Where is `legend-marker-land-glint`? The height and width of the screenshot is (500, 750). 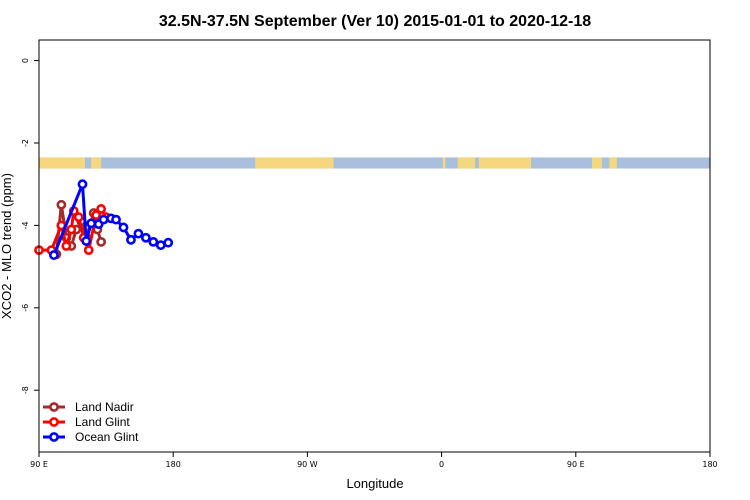
legend-marker-land-glint is located at coordinates (54, 422).